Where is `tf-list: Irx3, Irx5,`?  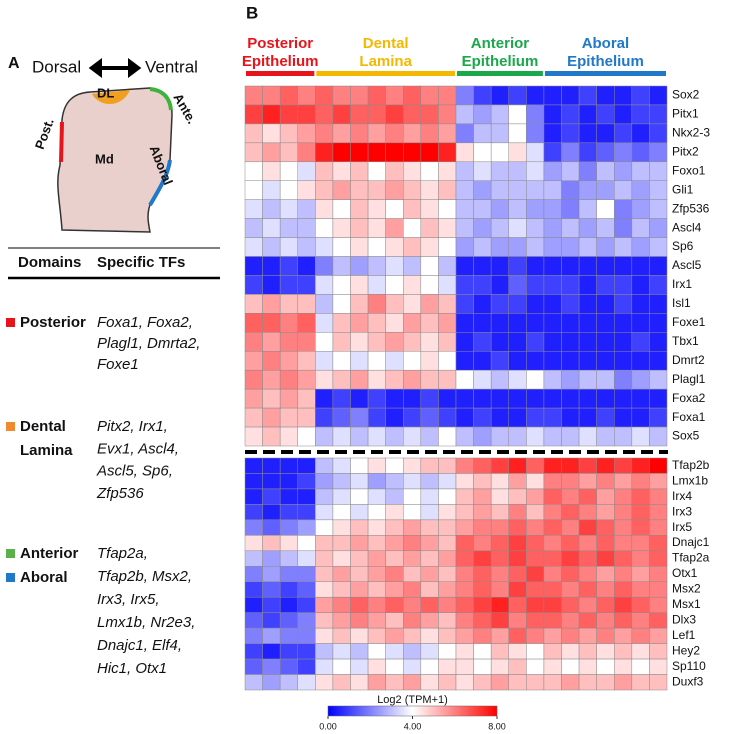
tf-list: Irx3, Irx5, is located at coordinates (128, 599).